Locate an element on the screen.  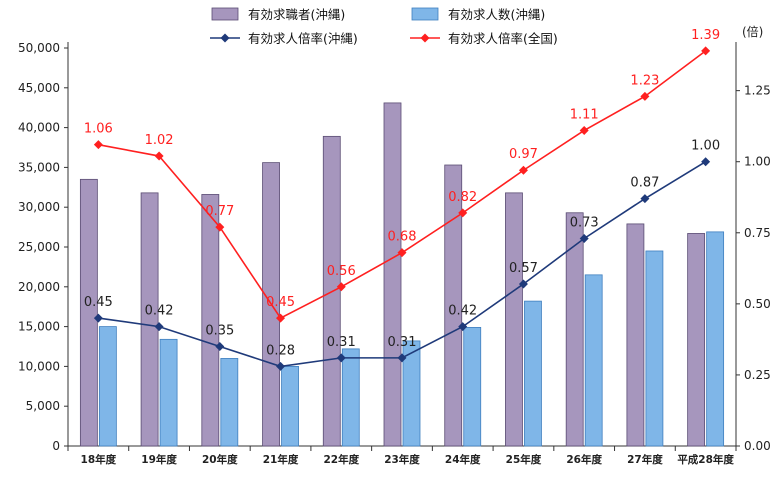
left-tick-label: 5,000 is located at coordinates (43, 406).